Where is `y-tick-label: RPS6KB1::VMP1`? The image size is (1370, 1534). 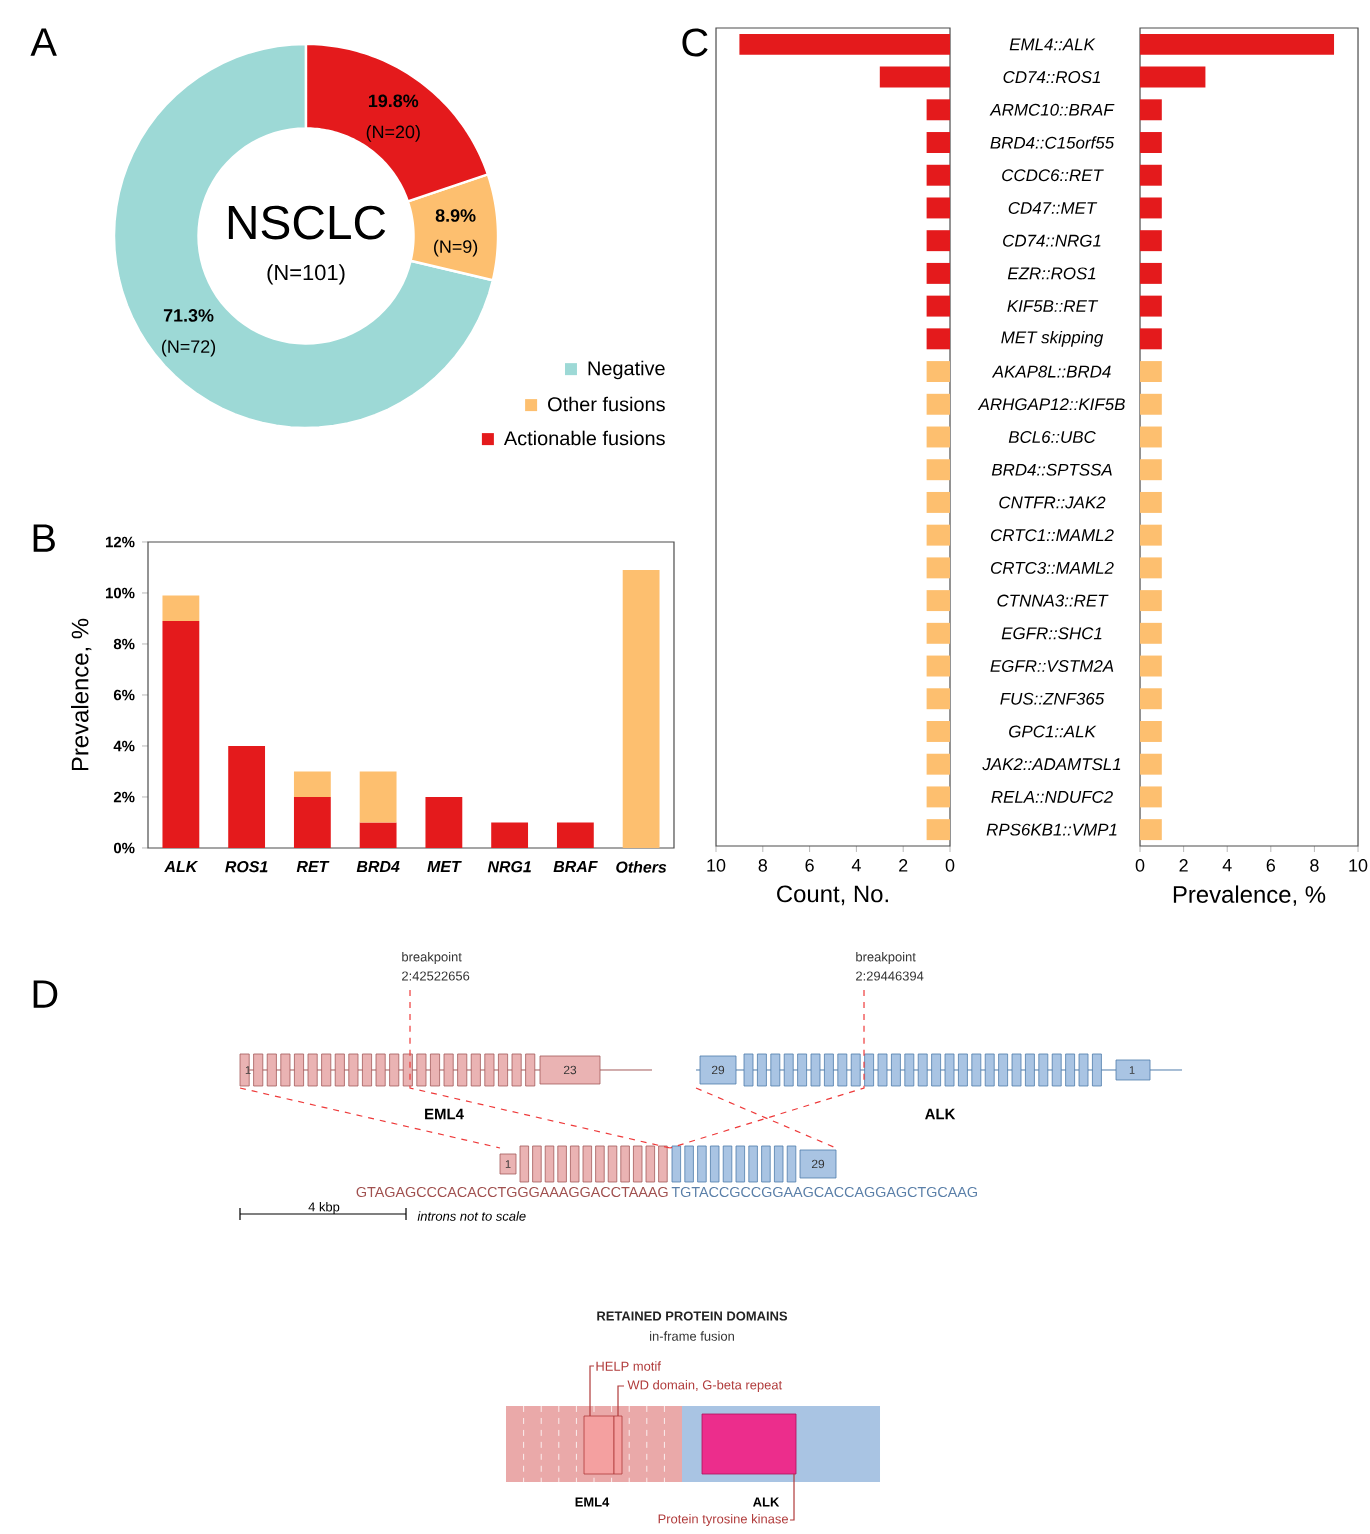 y-tick-label: RPS6KB1::VMP1 is located at coordinates (1051, 829).